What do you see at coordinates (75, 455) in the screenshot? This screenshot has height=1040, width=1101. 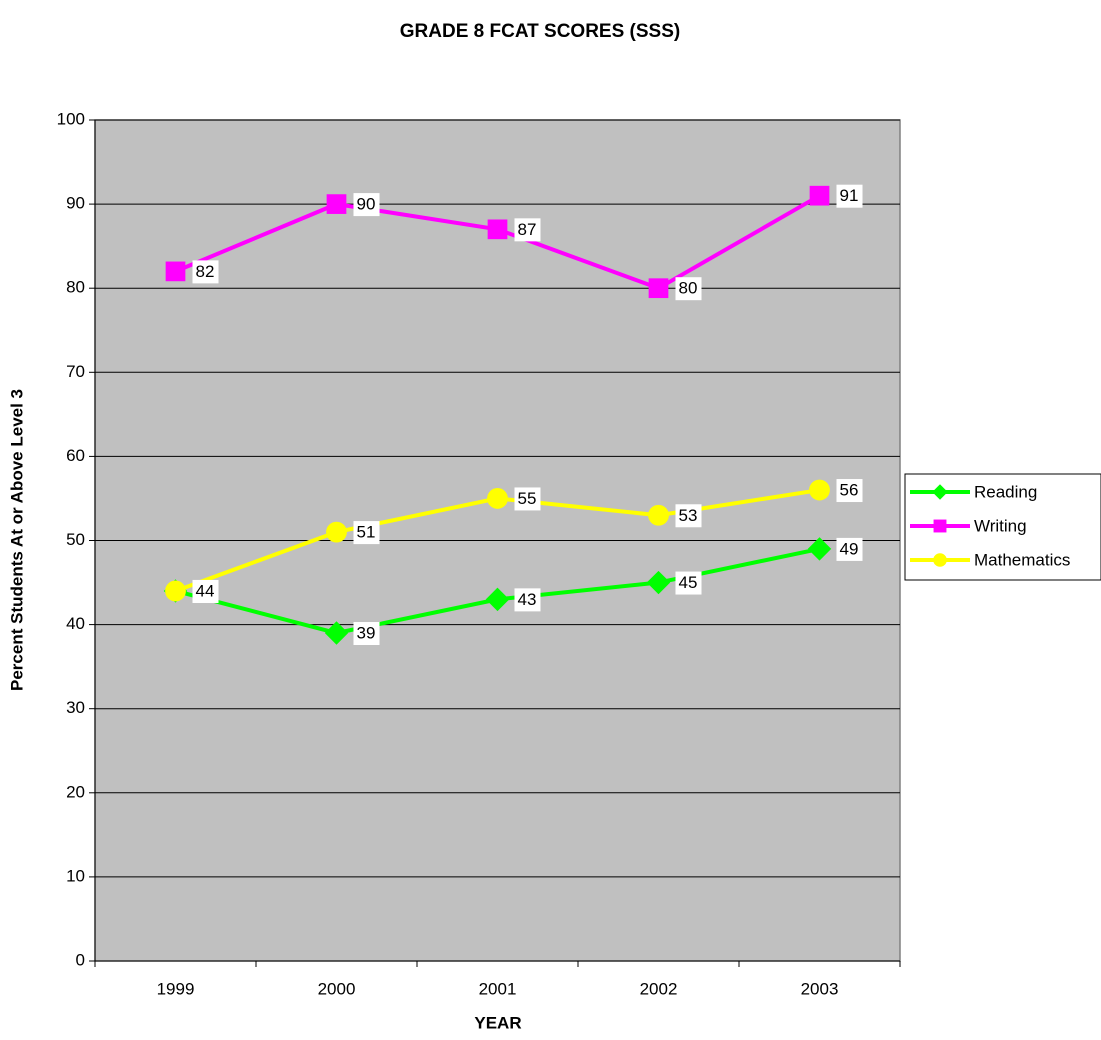 I see `y-tick-label: 60` at bounding box center [75, 455].